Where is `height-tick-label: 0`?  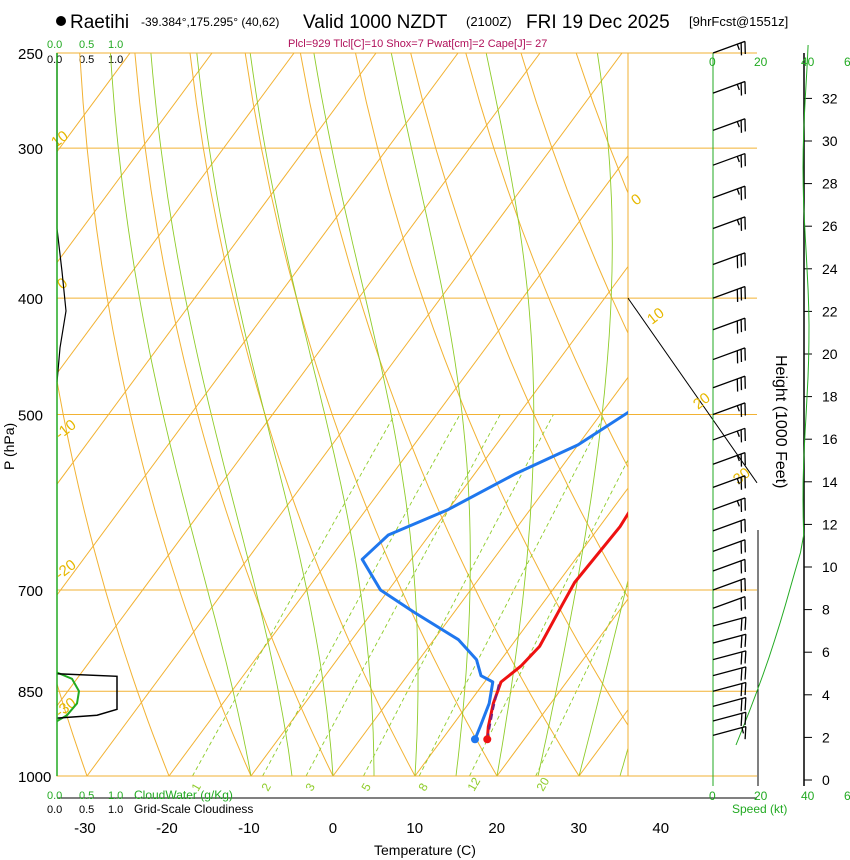 height-tick-label: 0 is located at coordinates (826, 780).